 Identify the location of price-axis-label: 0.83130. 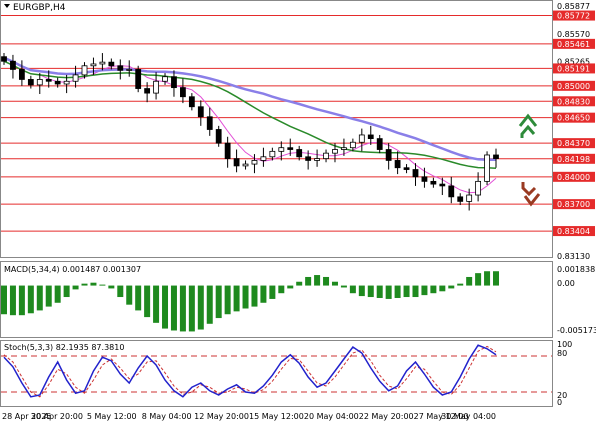
(573, 256).